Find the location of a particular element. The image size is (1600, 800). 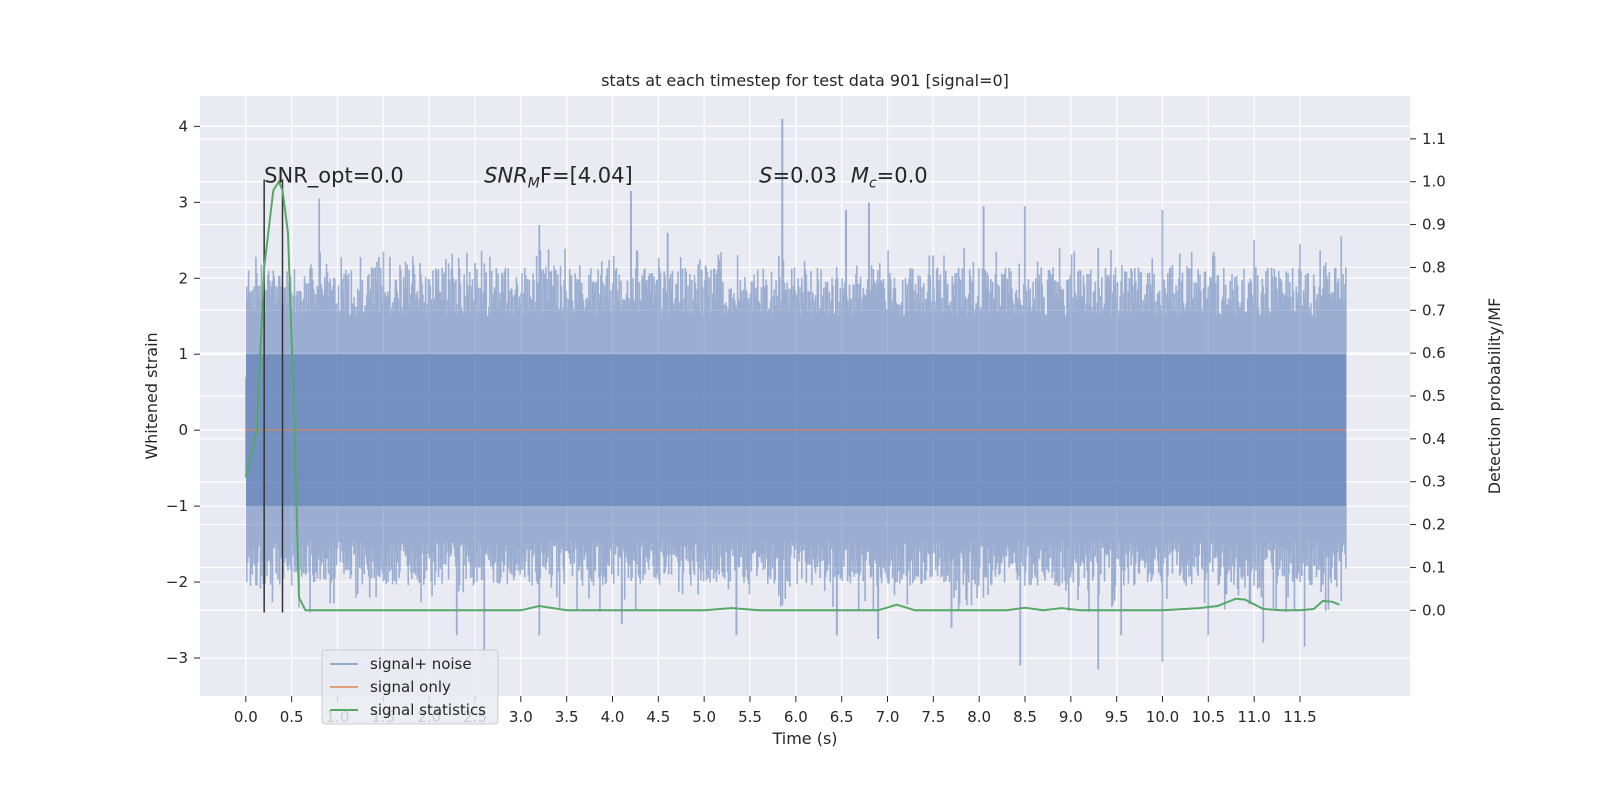

annotations: SNR_opt=0.0 SNRMF=[4.04] S=0.03 Mc=0.0 is located at coordinates (595, 178).